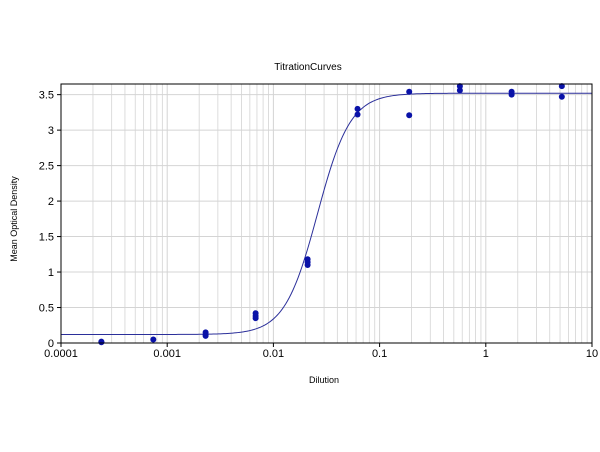 The width and height of the screenshot is (600, 452). What do you see at coordinates (307, 67) in the screenshot?
I see `chart-title: TitrationCurves` at bounding box center [307, 67].